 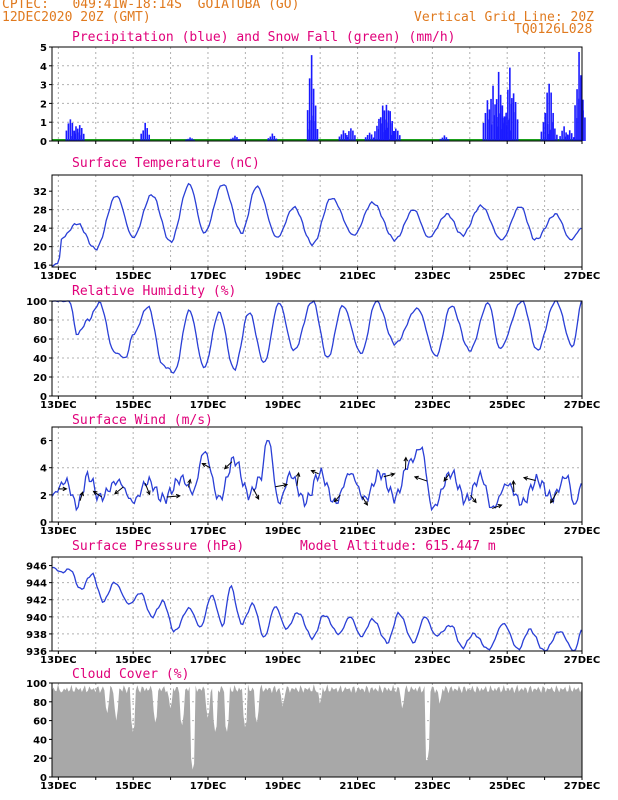 I want to click on panel-1-xtick: 23DEC, so click(x=432, y=276).